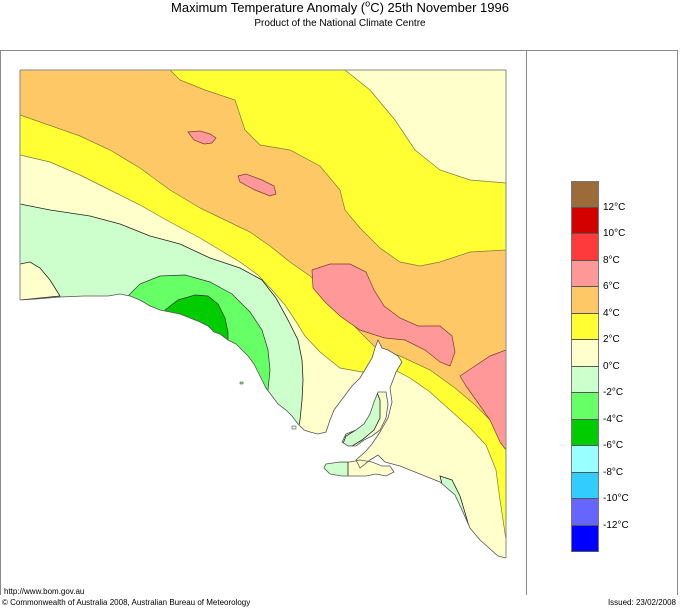 The height and width of the screenshot is (608, 680). I want to click on color-legend, so click(585, 366).